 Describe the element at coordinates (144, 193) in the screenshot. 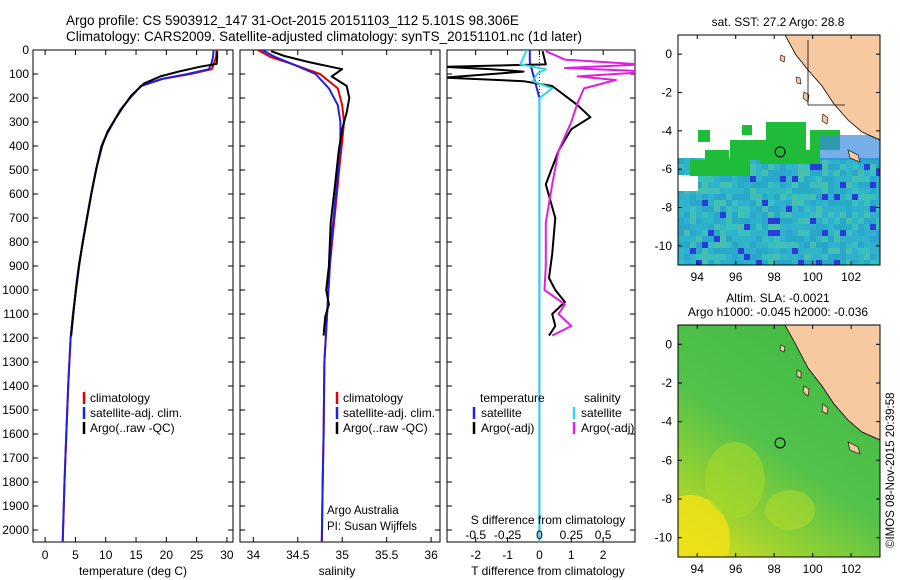

I see `series-line-argo-raw-qc-` at that location.